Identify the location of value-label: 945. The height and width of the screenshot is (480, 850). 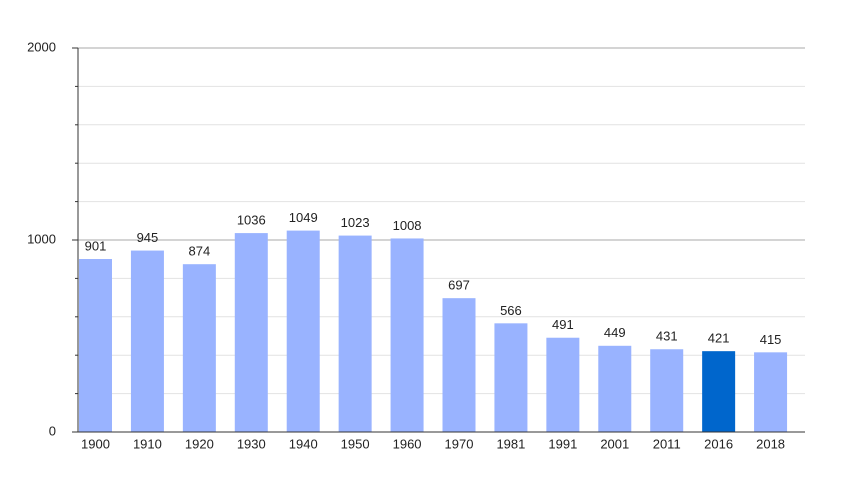
(148, 237).